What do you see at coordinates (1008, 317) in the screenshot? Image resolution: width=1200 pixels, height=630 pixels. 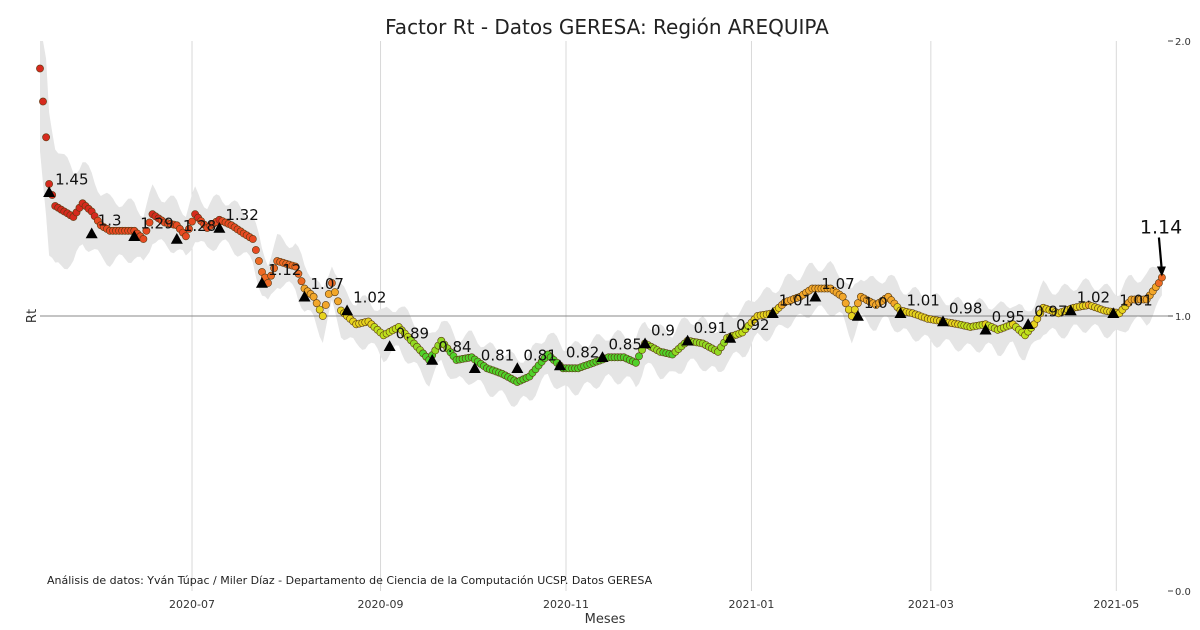 I see `annotation-label: 0.95` at bounding box center [1008, 317].